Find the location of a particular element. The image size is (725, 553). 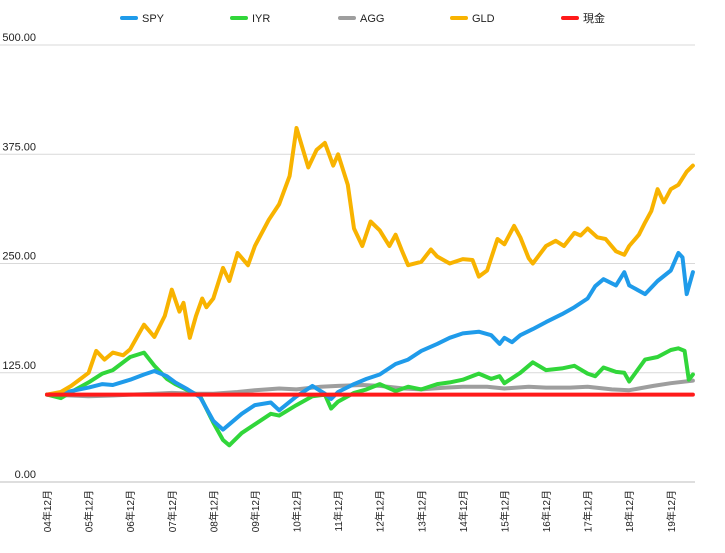

x-tick-label: 11年12月 is located at coordinates (338, 511).